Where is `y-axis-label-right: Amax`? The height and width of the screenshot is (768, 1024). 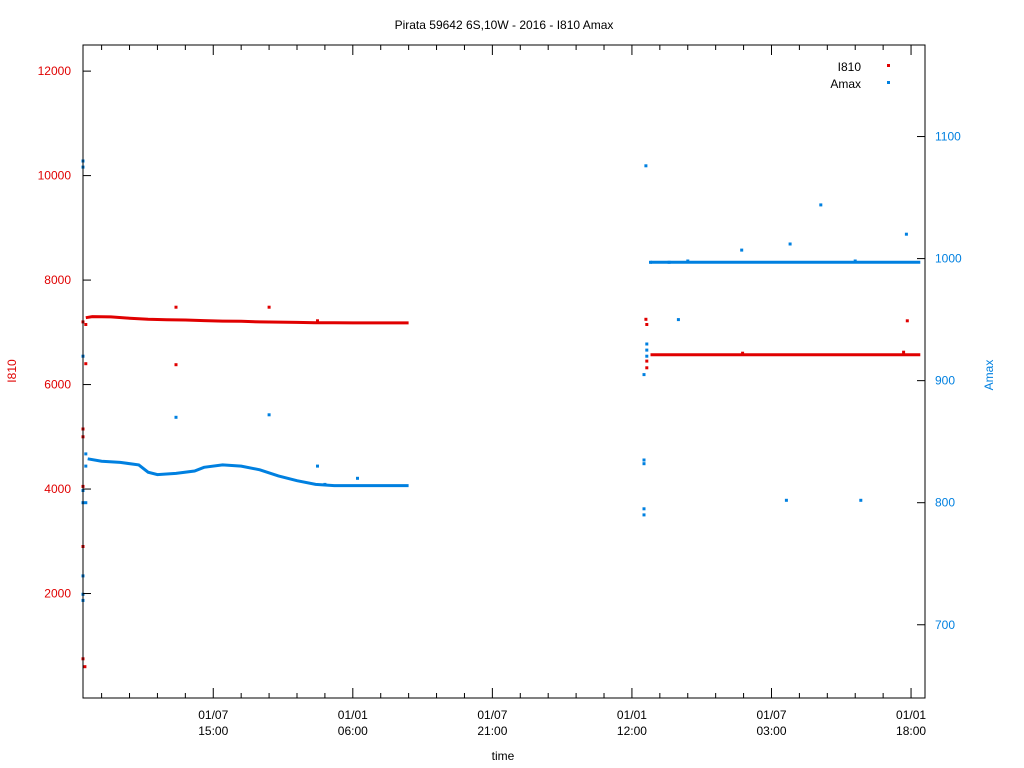 y-axis-label-right: Amax is located at coordinates (989, 375).